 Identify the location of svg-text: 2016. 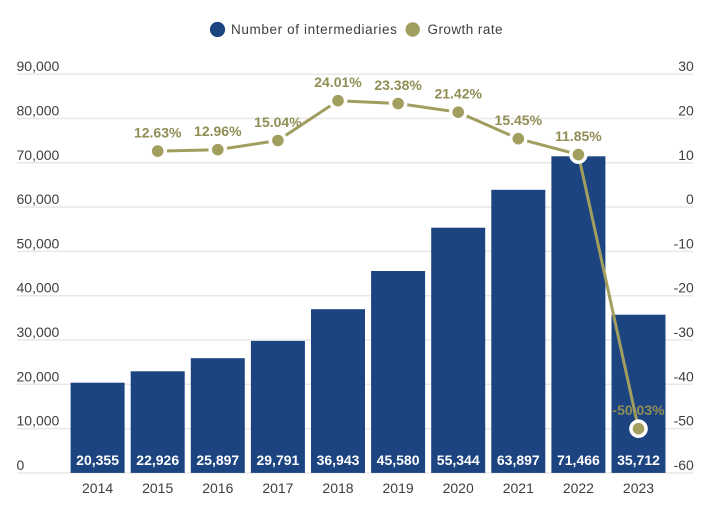
(217, 488).